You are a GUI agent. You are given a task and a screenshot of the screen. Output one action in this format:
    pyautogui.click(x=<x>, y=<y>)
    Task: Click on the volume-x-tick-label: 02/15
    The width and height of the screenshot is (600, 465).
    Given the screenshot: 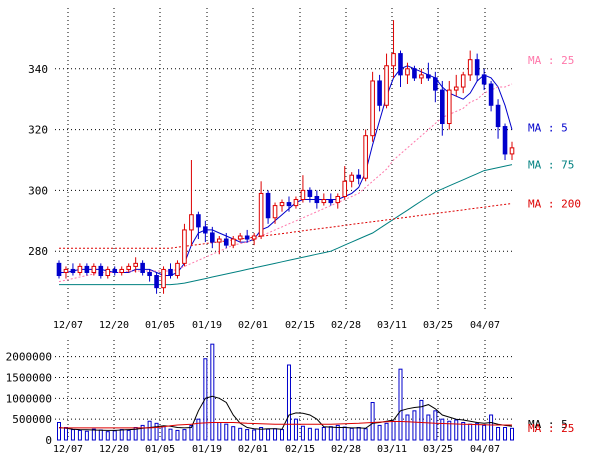 What is the action you would take?
    pyautogui.click(x=300, y=449)
    